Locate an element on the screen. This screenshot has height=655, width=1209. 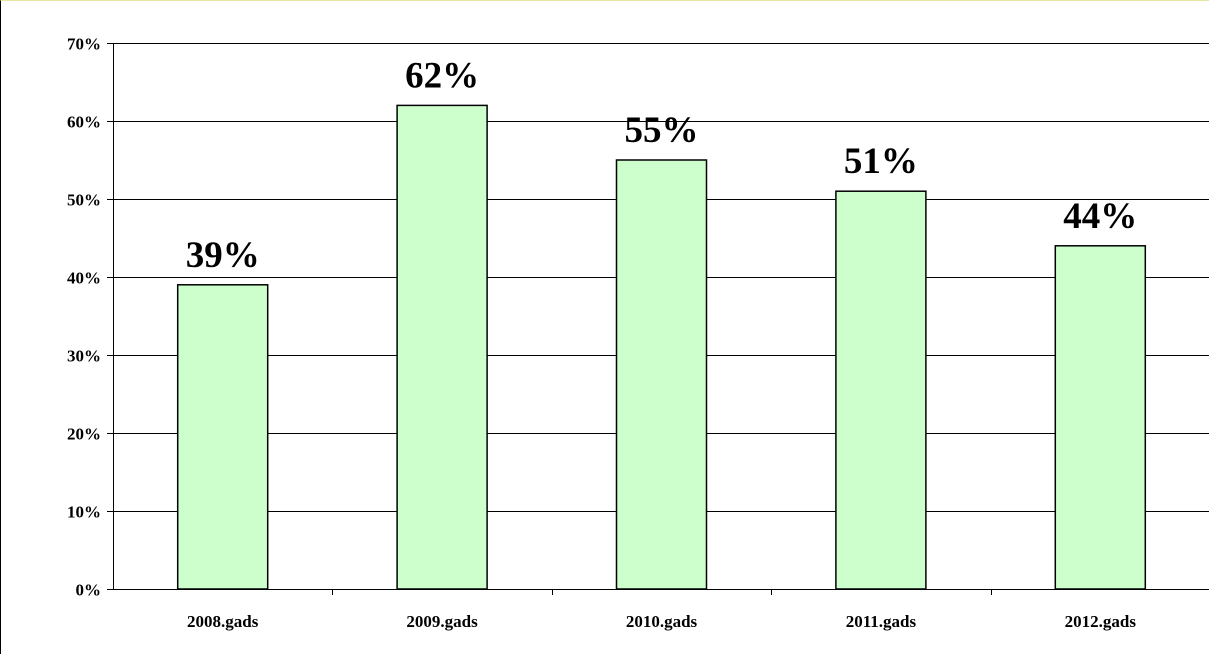
y-tick-label: 20% is located at coordinates (84, 434).